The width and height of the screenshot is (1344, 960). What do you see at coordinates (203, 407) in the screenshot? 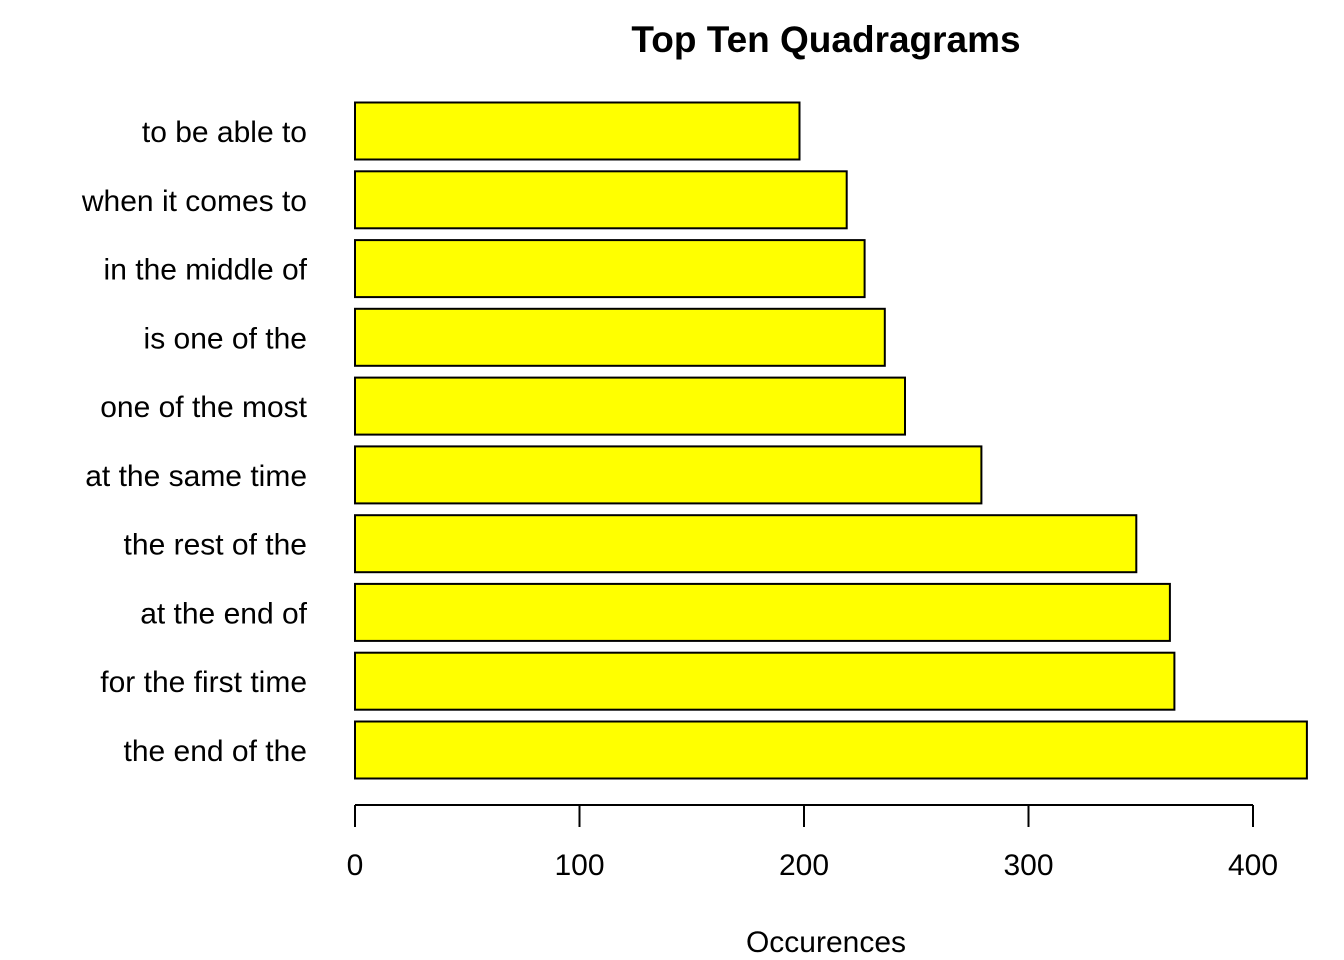
I see `category-label-5: one of the most` at bounding box center [203, 407].